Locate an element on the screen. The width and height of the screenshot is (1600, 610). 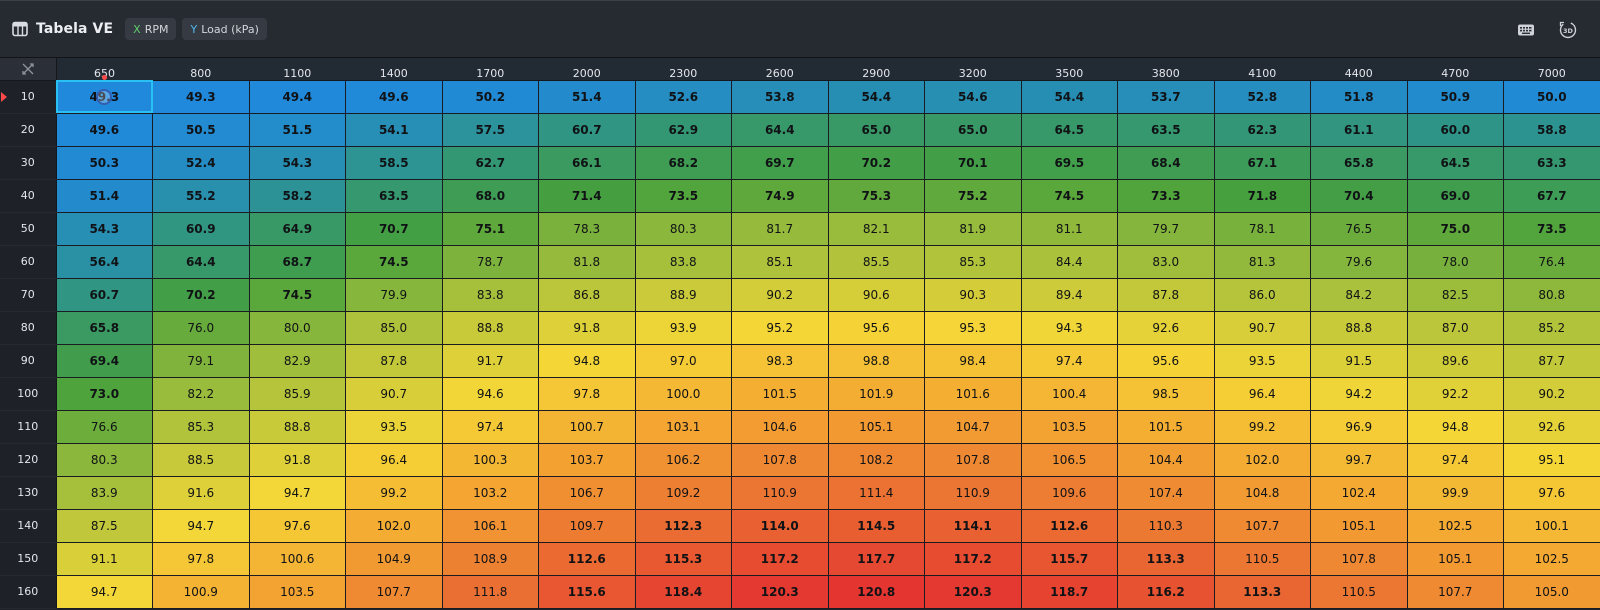
ve-cell: 83.8 is located at coordinates (490, 295).